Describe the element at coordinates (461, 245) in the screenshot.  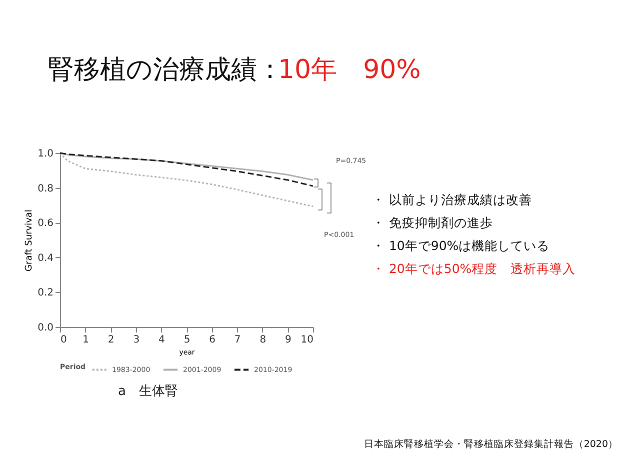
I see `text: ・ 10年で90%は機能している` at that location.